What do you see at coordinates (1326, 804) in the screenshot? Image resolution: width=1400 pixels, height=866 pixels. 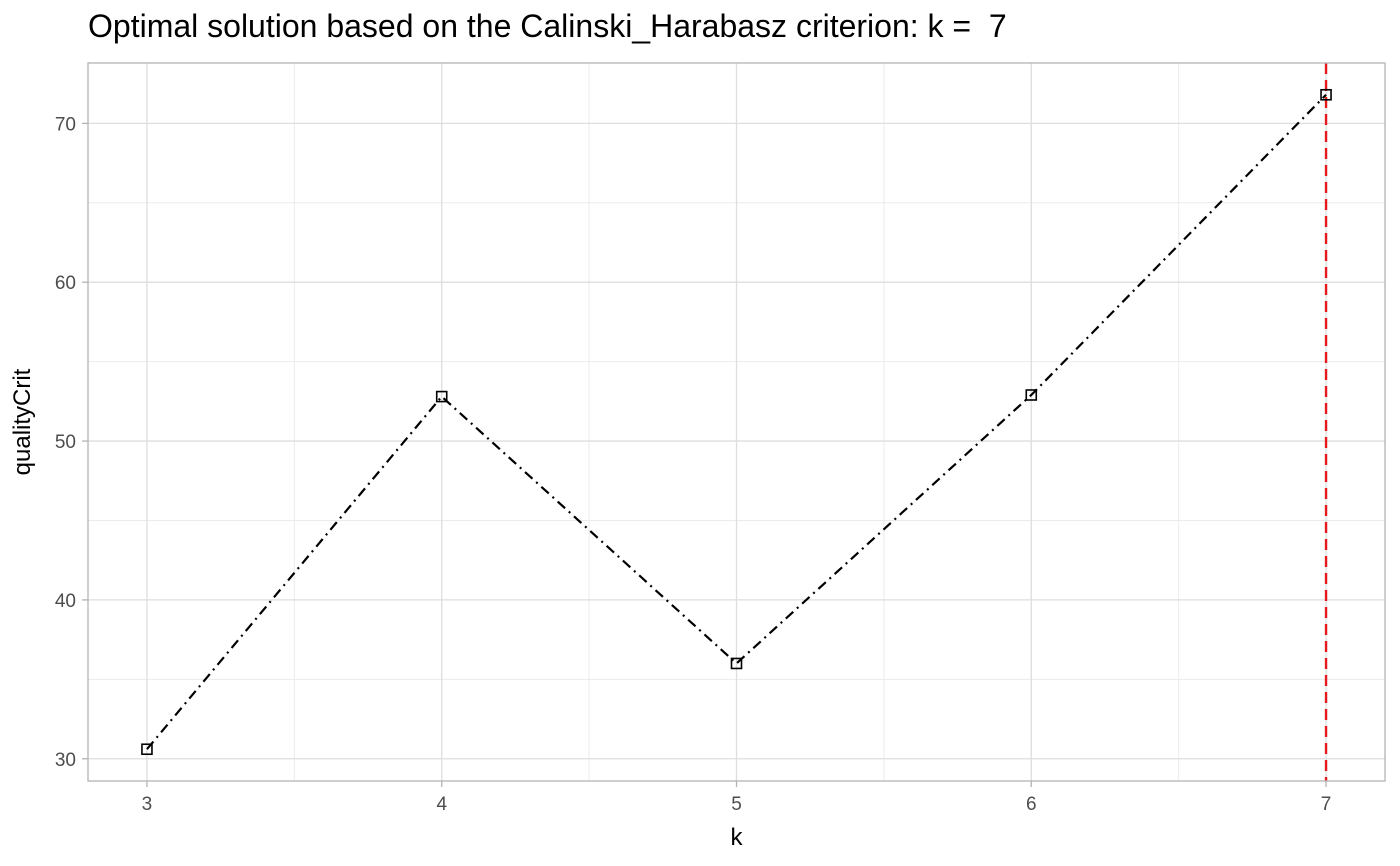 I see `x-tick-label: 7` at bounding box center [1326, 804].